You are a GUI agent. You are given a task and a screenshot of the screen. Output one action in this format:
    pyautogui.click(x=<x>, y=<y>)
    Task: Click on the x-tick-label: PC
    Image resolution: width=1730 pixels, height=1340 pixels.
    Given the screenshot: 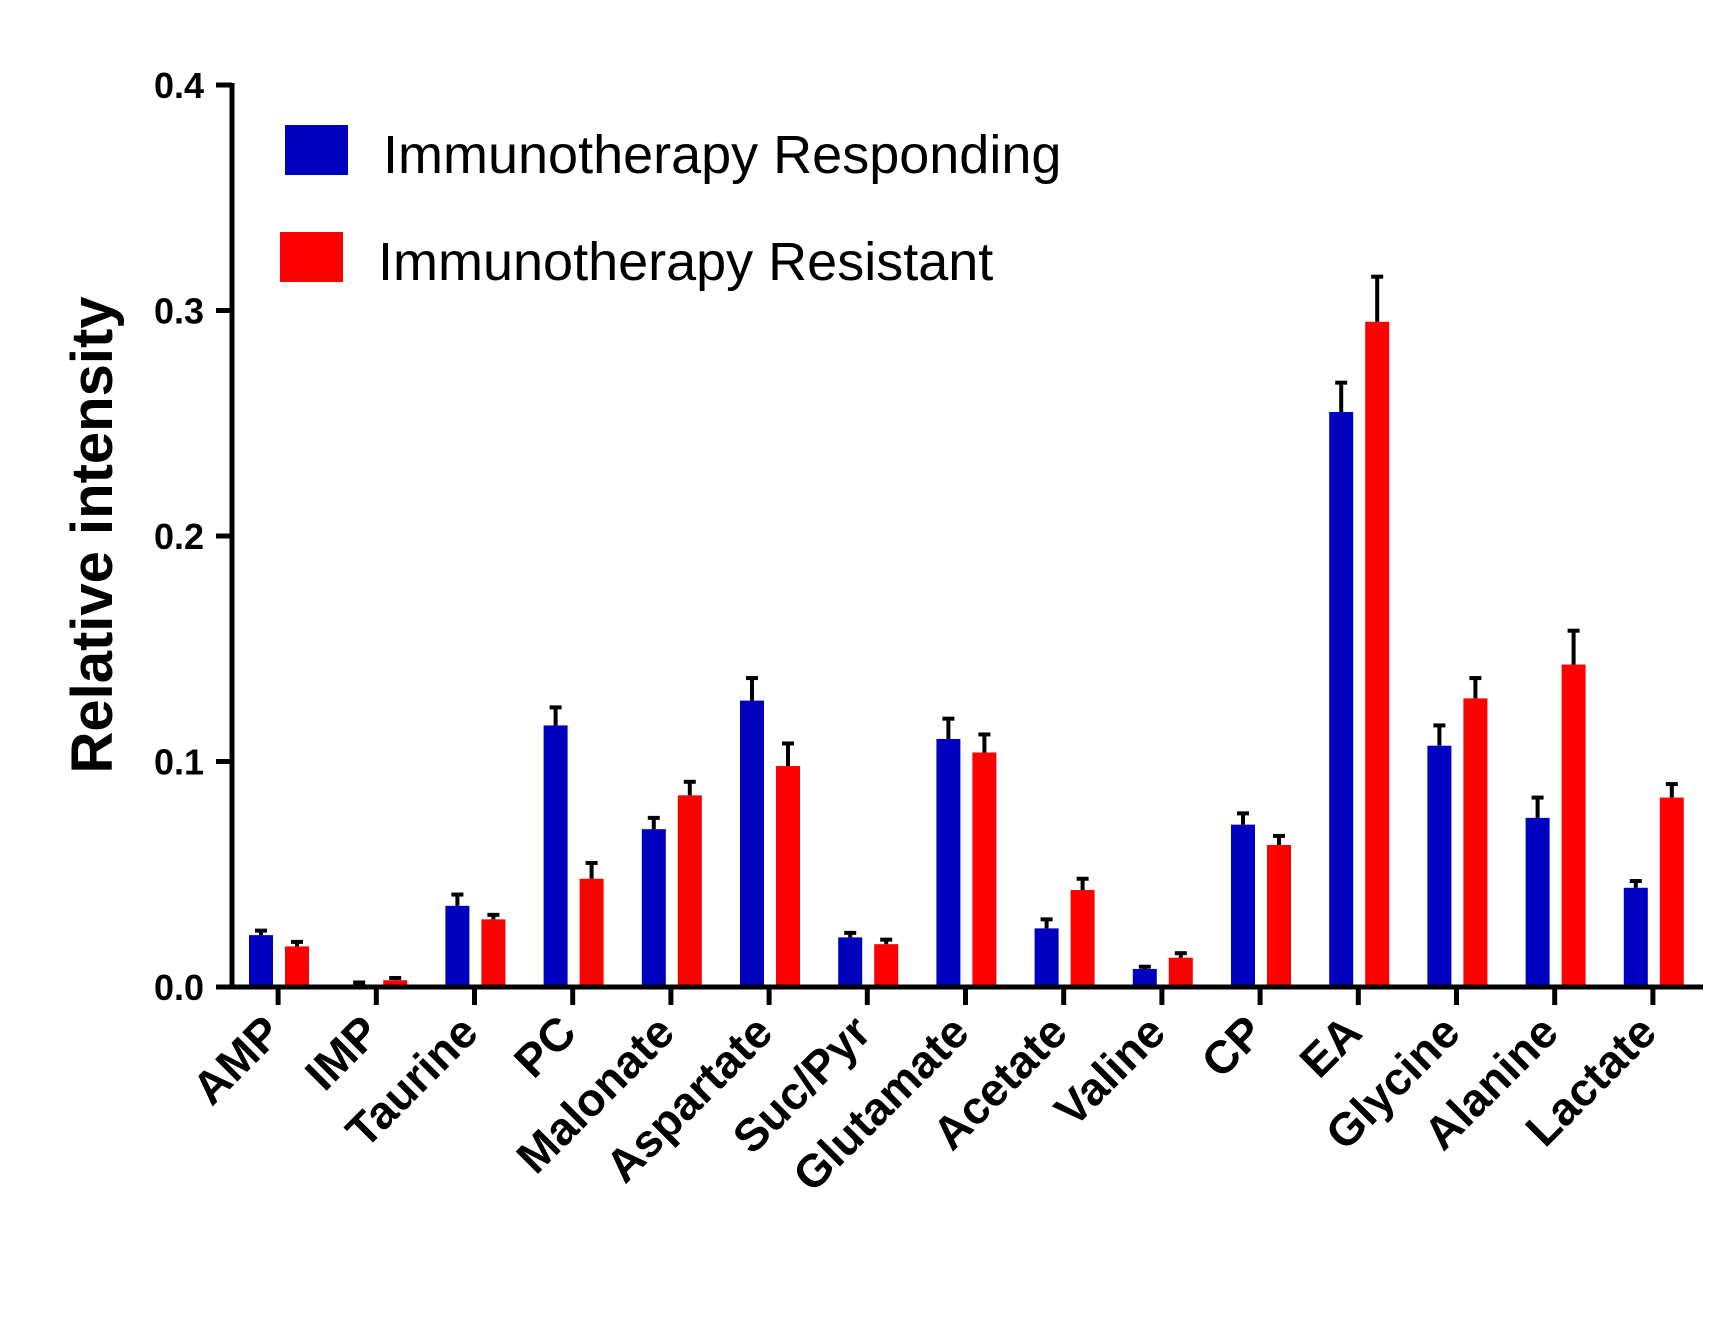 What is the action you would take?
    pyautogui.click(x=545, y=1046)
    